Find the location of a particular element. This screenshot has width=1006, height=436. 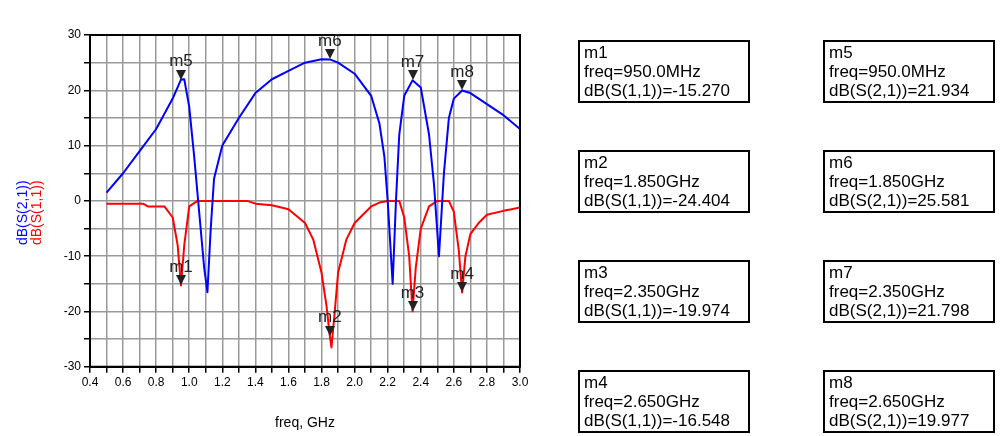

annotation: m5 is located at coordinates (181, 60).